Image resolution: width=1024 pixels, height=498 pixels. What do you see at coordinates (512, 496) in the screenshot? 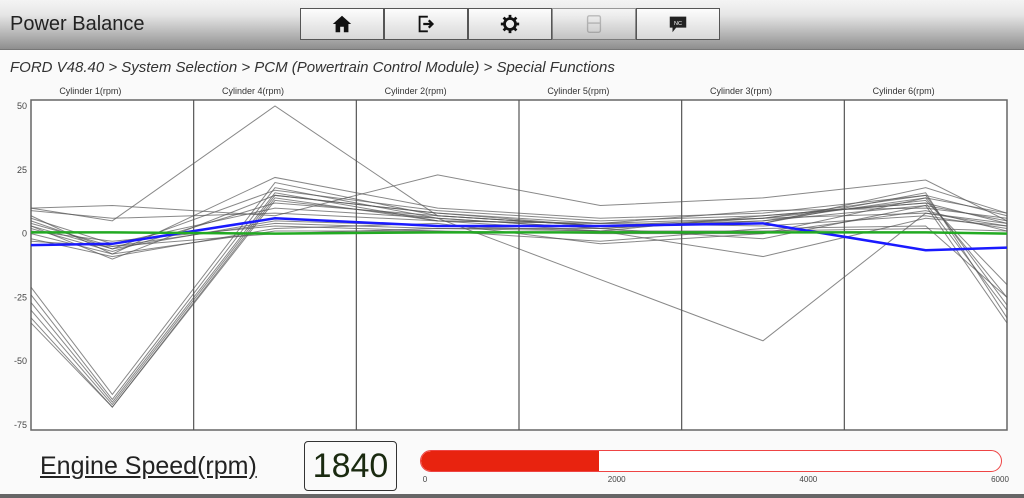
I see `footer-bar` at bounding box center [512, 496].